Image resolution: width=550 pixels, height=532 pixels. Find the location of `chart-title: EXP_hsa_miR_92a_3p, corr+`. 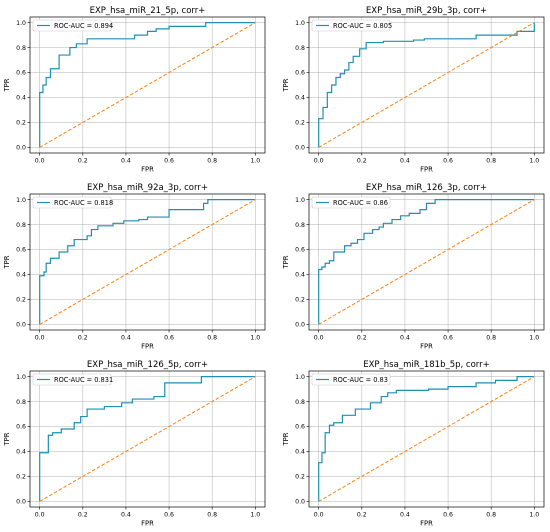

chart-title: EXP_hsa_miR_92a_3p, corr+ is located at coordinates (147, 188).